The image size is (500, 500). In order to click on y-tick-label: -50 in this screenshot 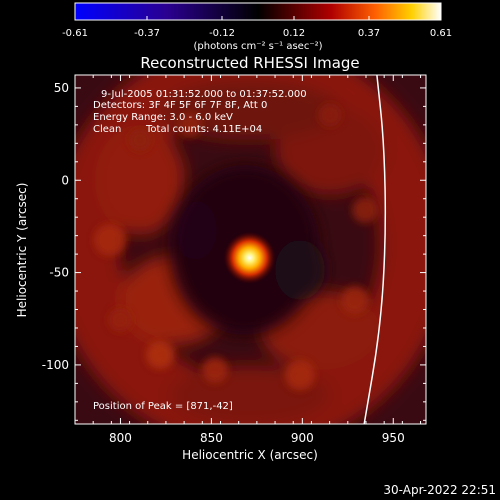, I will do `click(59, 273)`.